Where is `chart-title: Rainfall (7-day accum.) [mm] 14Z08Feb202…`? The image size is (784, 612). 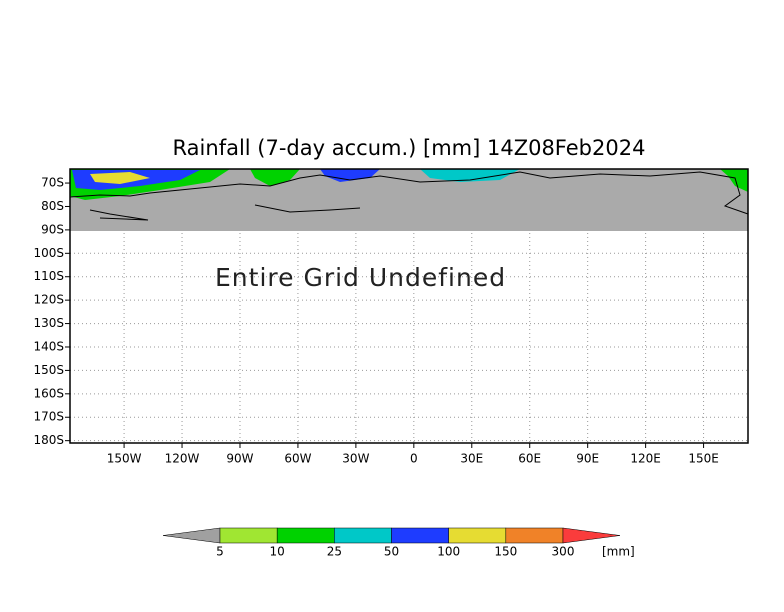
chart-title: Rainfall (7-day accum.) [mm] 14Z08Feb202… is located at coordinates (409, 148).